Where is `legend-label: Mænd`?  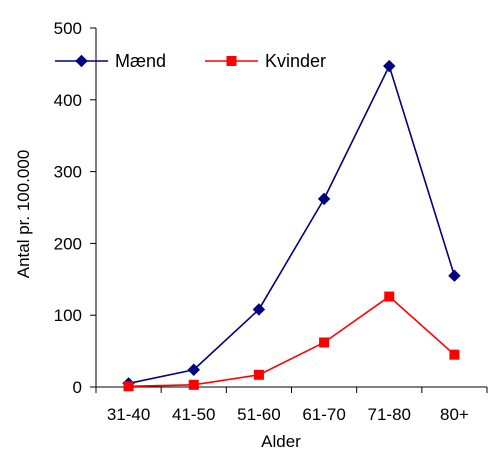
legend-label: Mænd is located at coordinates (140, 61).